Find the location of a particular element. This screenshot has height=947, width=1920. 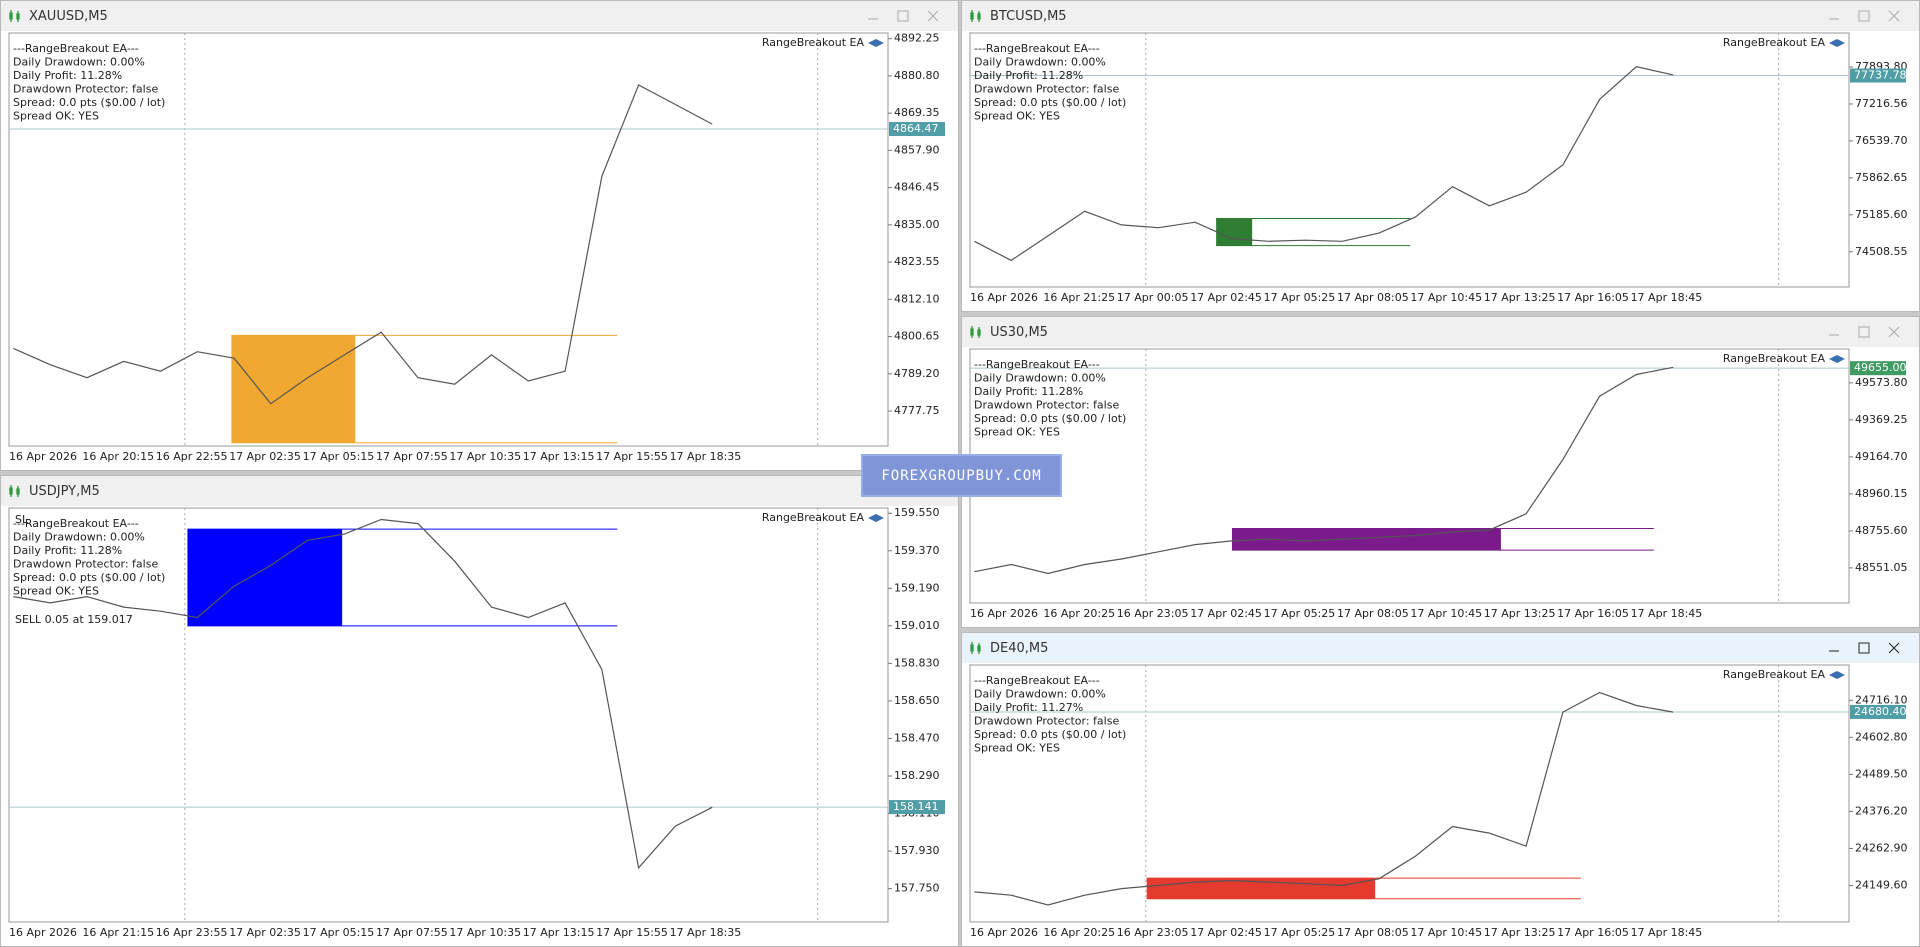

x-tick-label: 17 Apr 13:25 is located at coordinates (1520, 613).